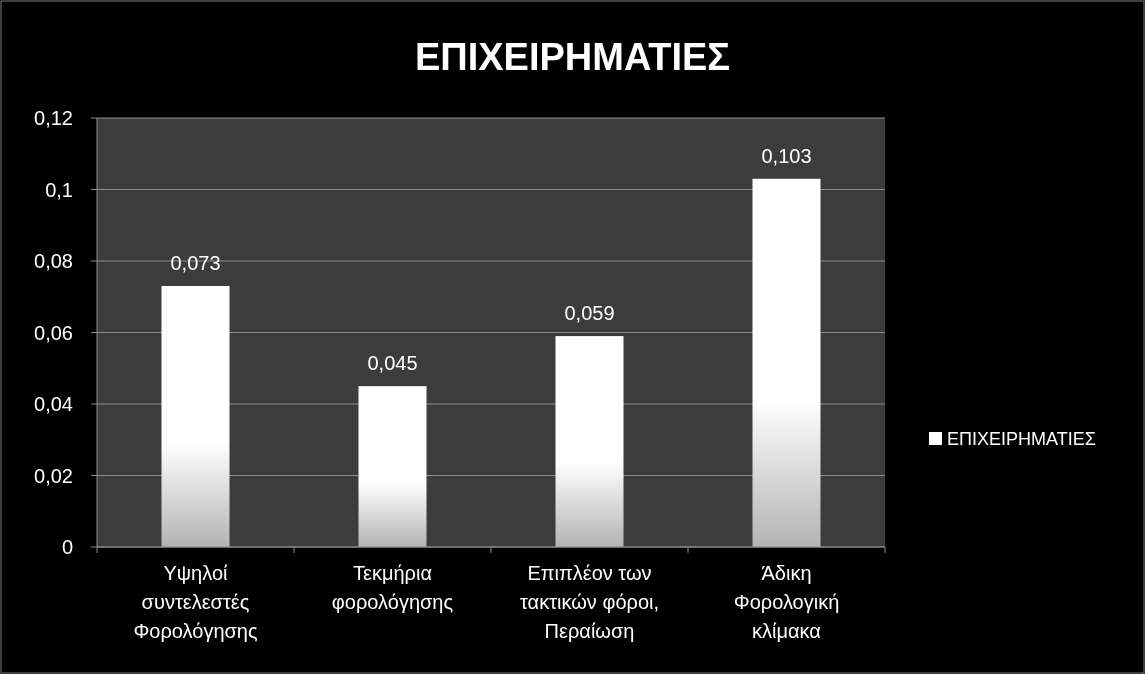 This screenshot has height=674, width=1145. What do you see at coordinates (53, 332) in the screenshot?
I see `y-tick-label: 0,06` at bounding box center [53, 332].